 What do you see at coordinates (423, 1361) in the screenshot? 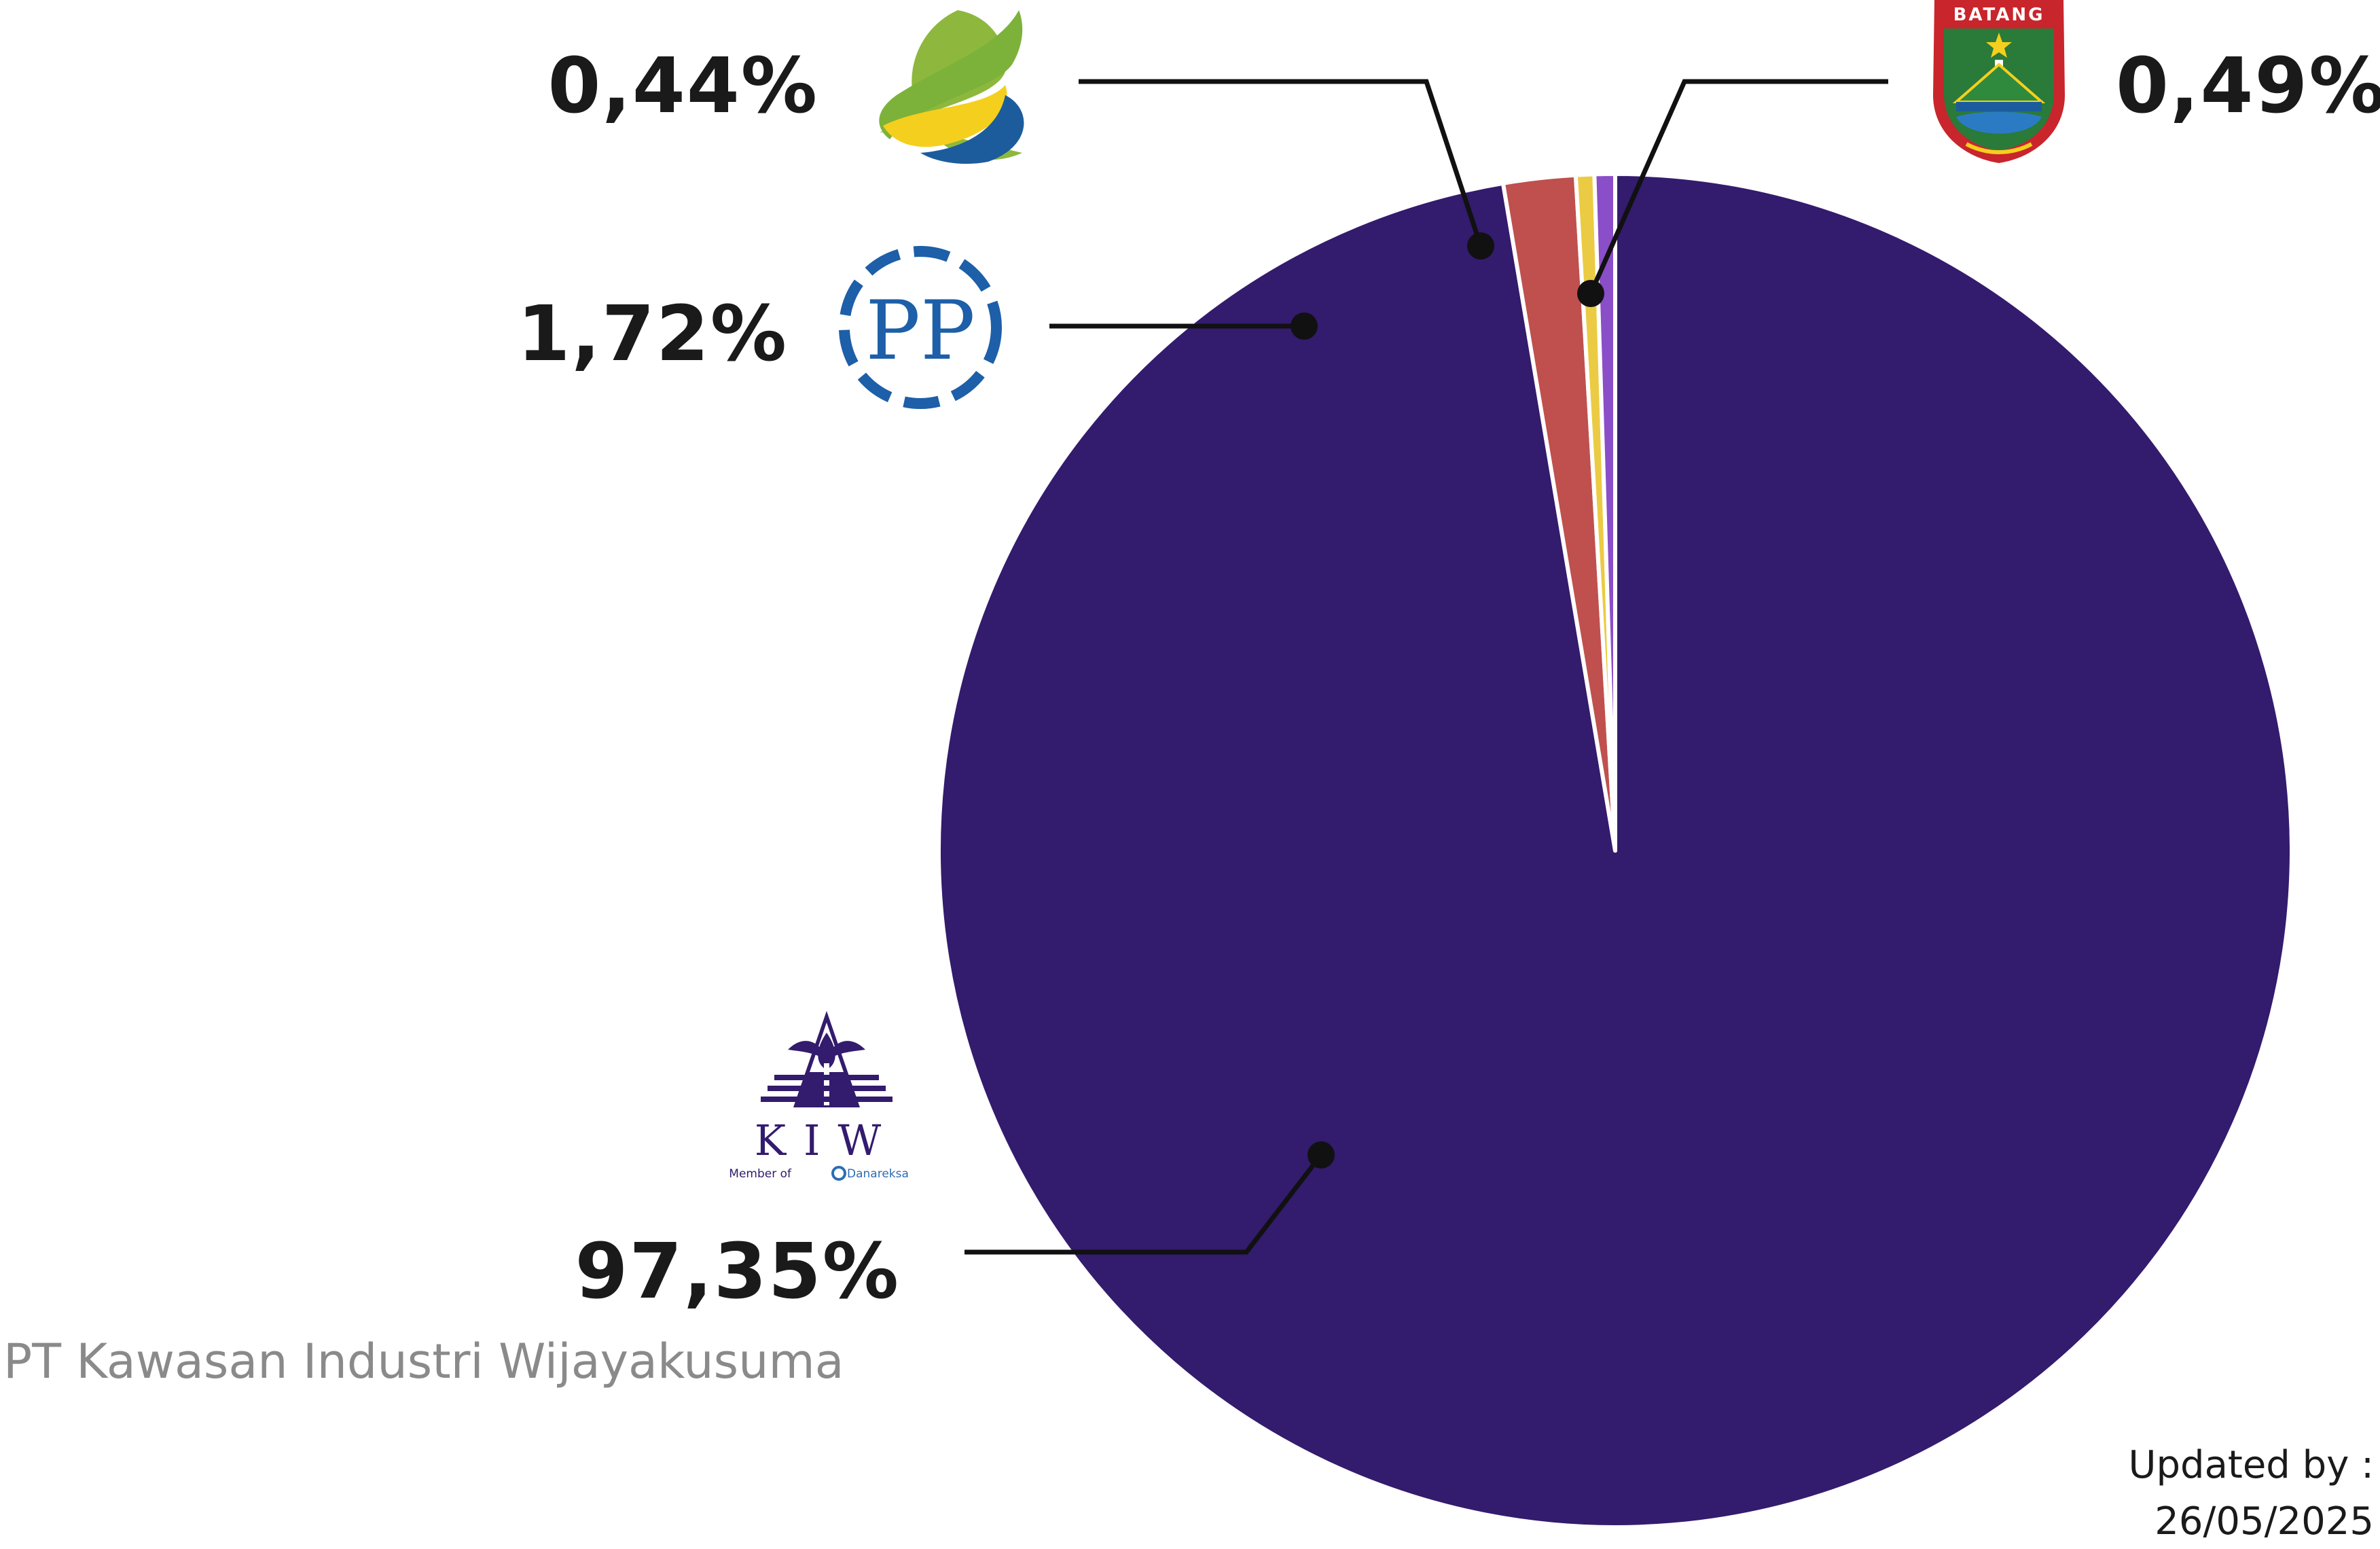
I see `company-name-kiw: PT Kawasan Industri Wijayakusuma` at bounding box center [423, 1361].